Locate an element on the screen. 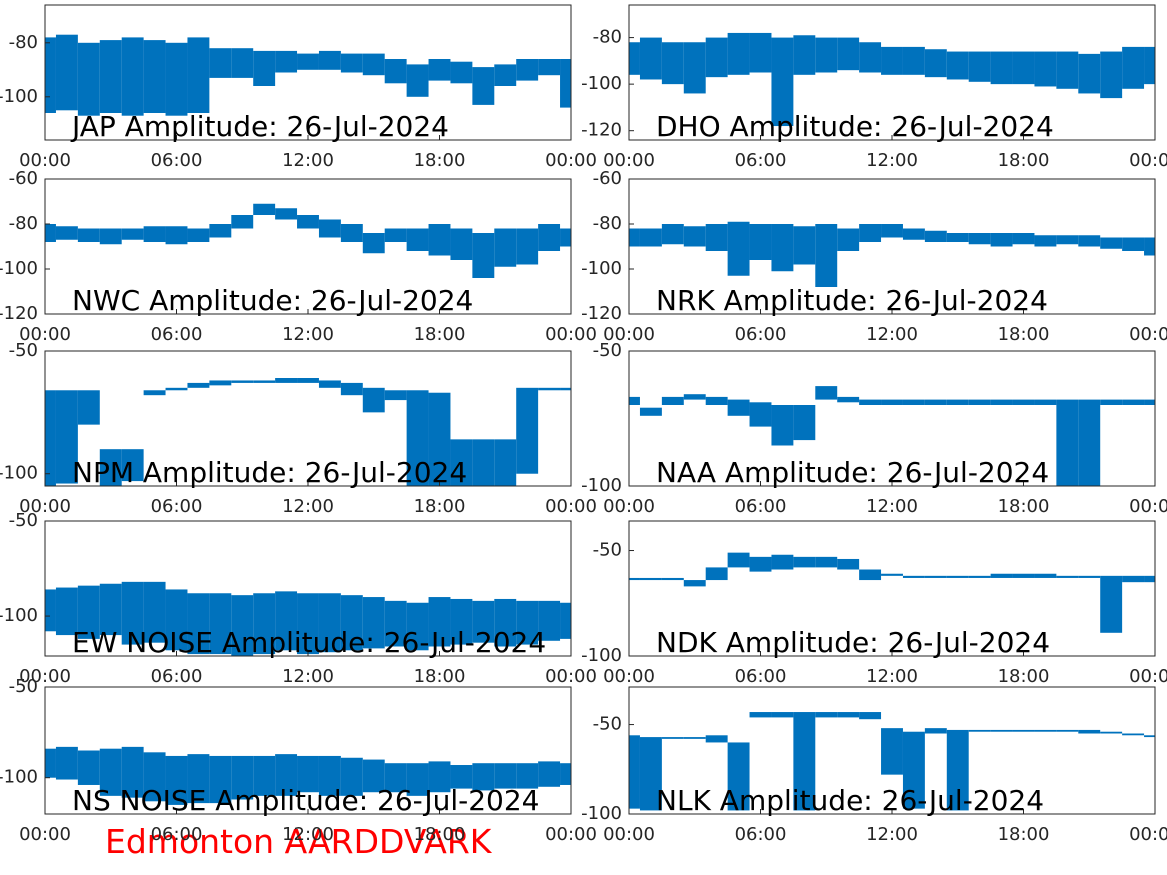  subplot-title: NLK Amplitude: 26-Jul-2024 is located at coordinates (850, 800).